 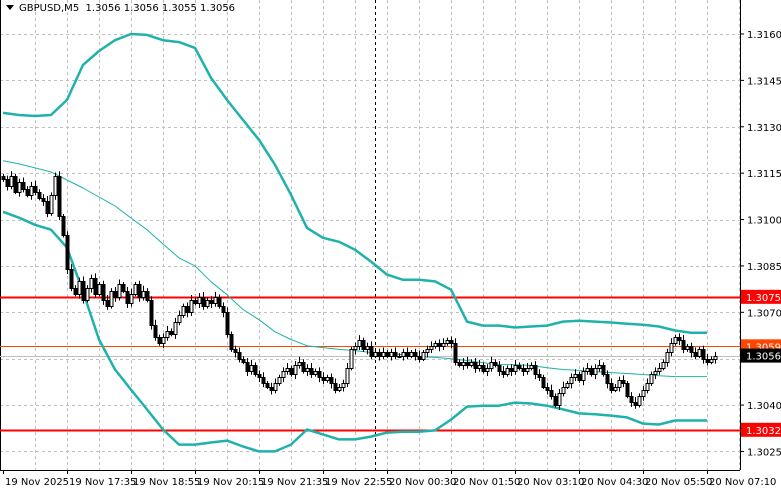 What do you see at coordinates (10, 7) in the screenshot?
I see `dropdown-triangle-icon` at bounding box center [10, 7].